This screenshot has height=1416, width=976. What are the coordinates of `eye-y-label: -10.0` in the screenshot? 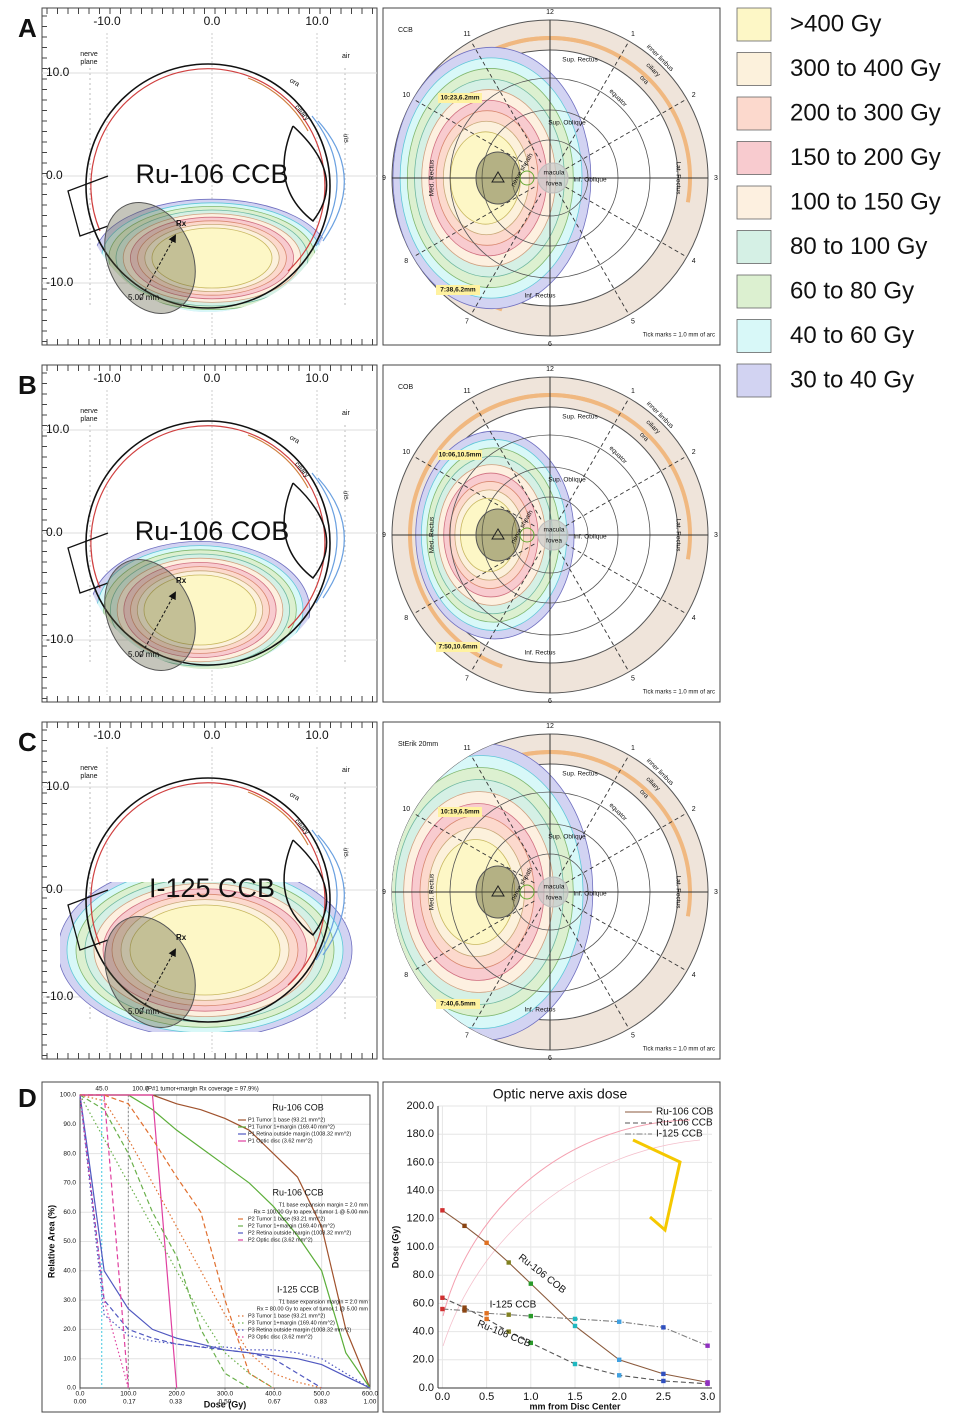 It's located at (60, 639).